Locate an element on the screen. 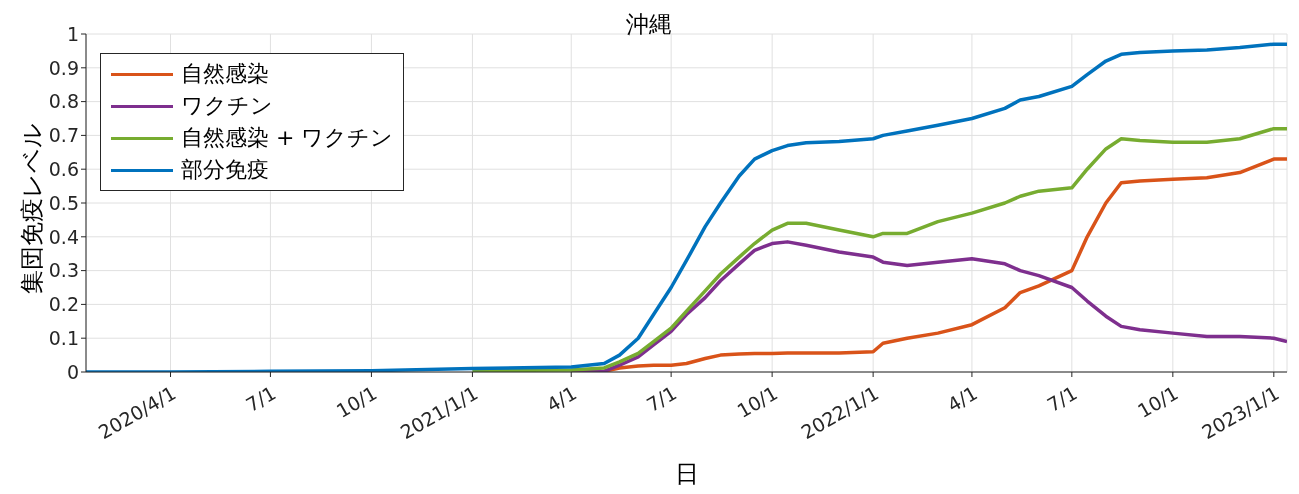  y-tick-label: 0.7 is located at coordinates (63, 135).